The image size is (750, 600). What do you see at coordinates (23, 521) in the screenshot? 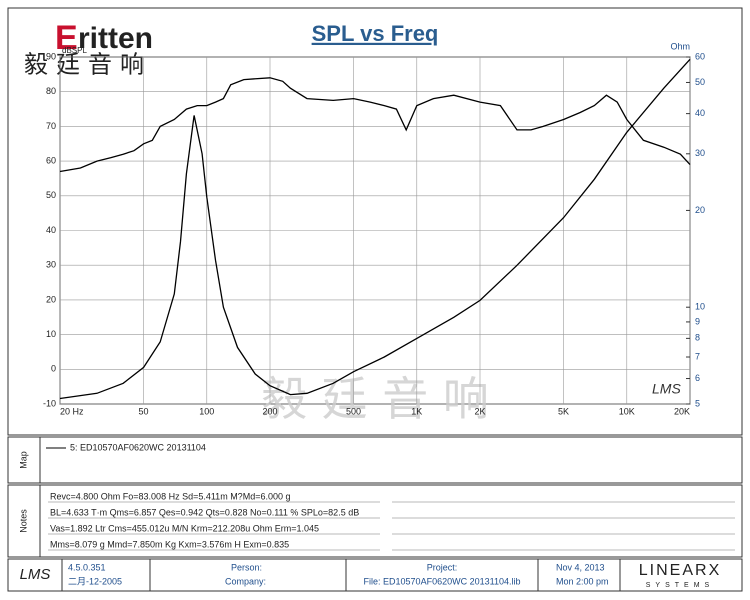
I see `notes-label: Notes` at bounding box center [23, 521].